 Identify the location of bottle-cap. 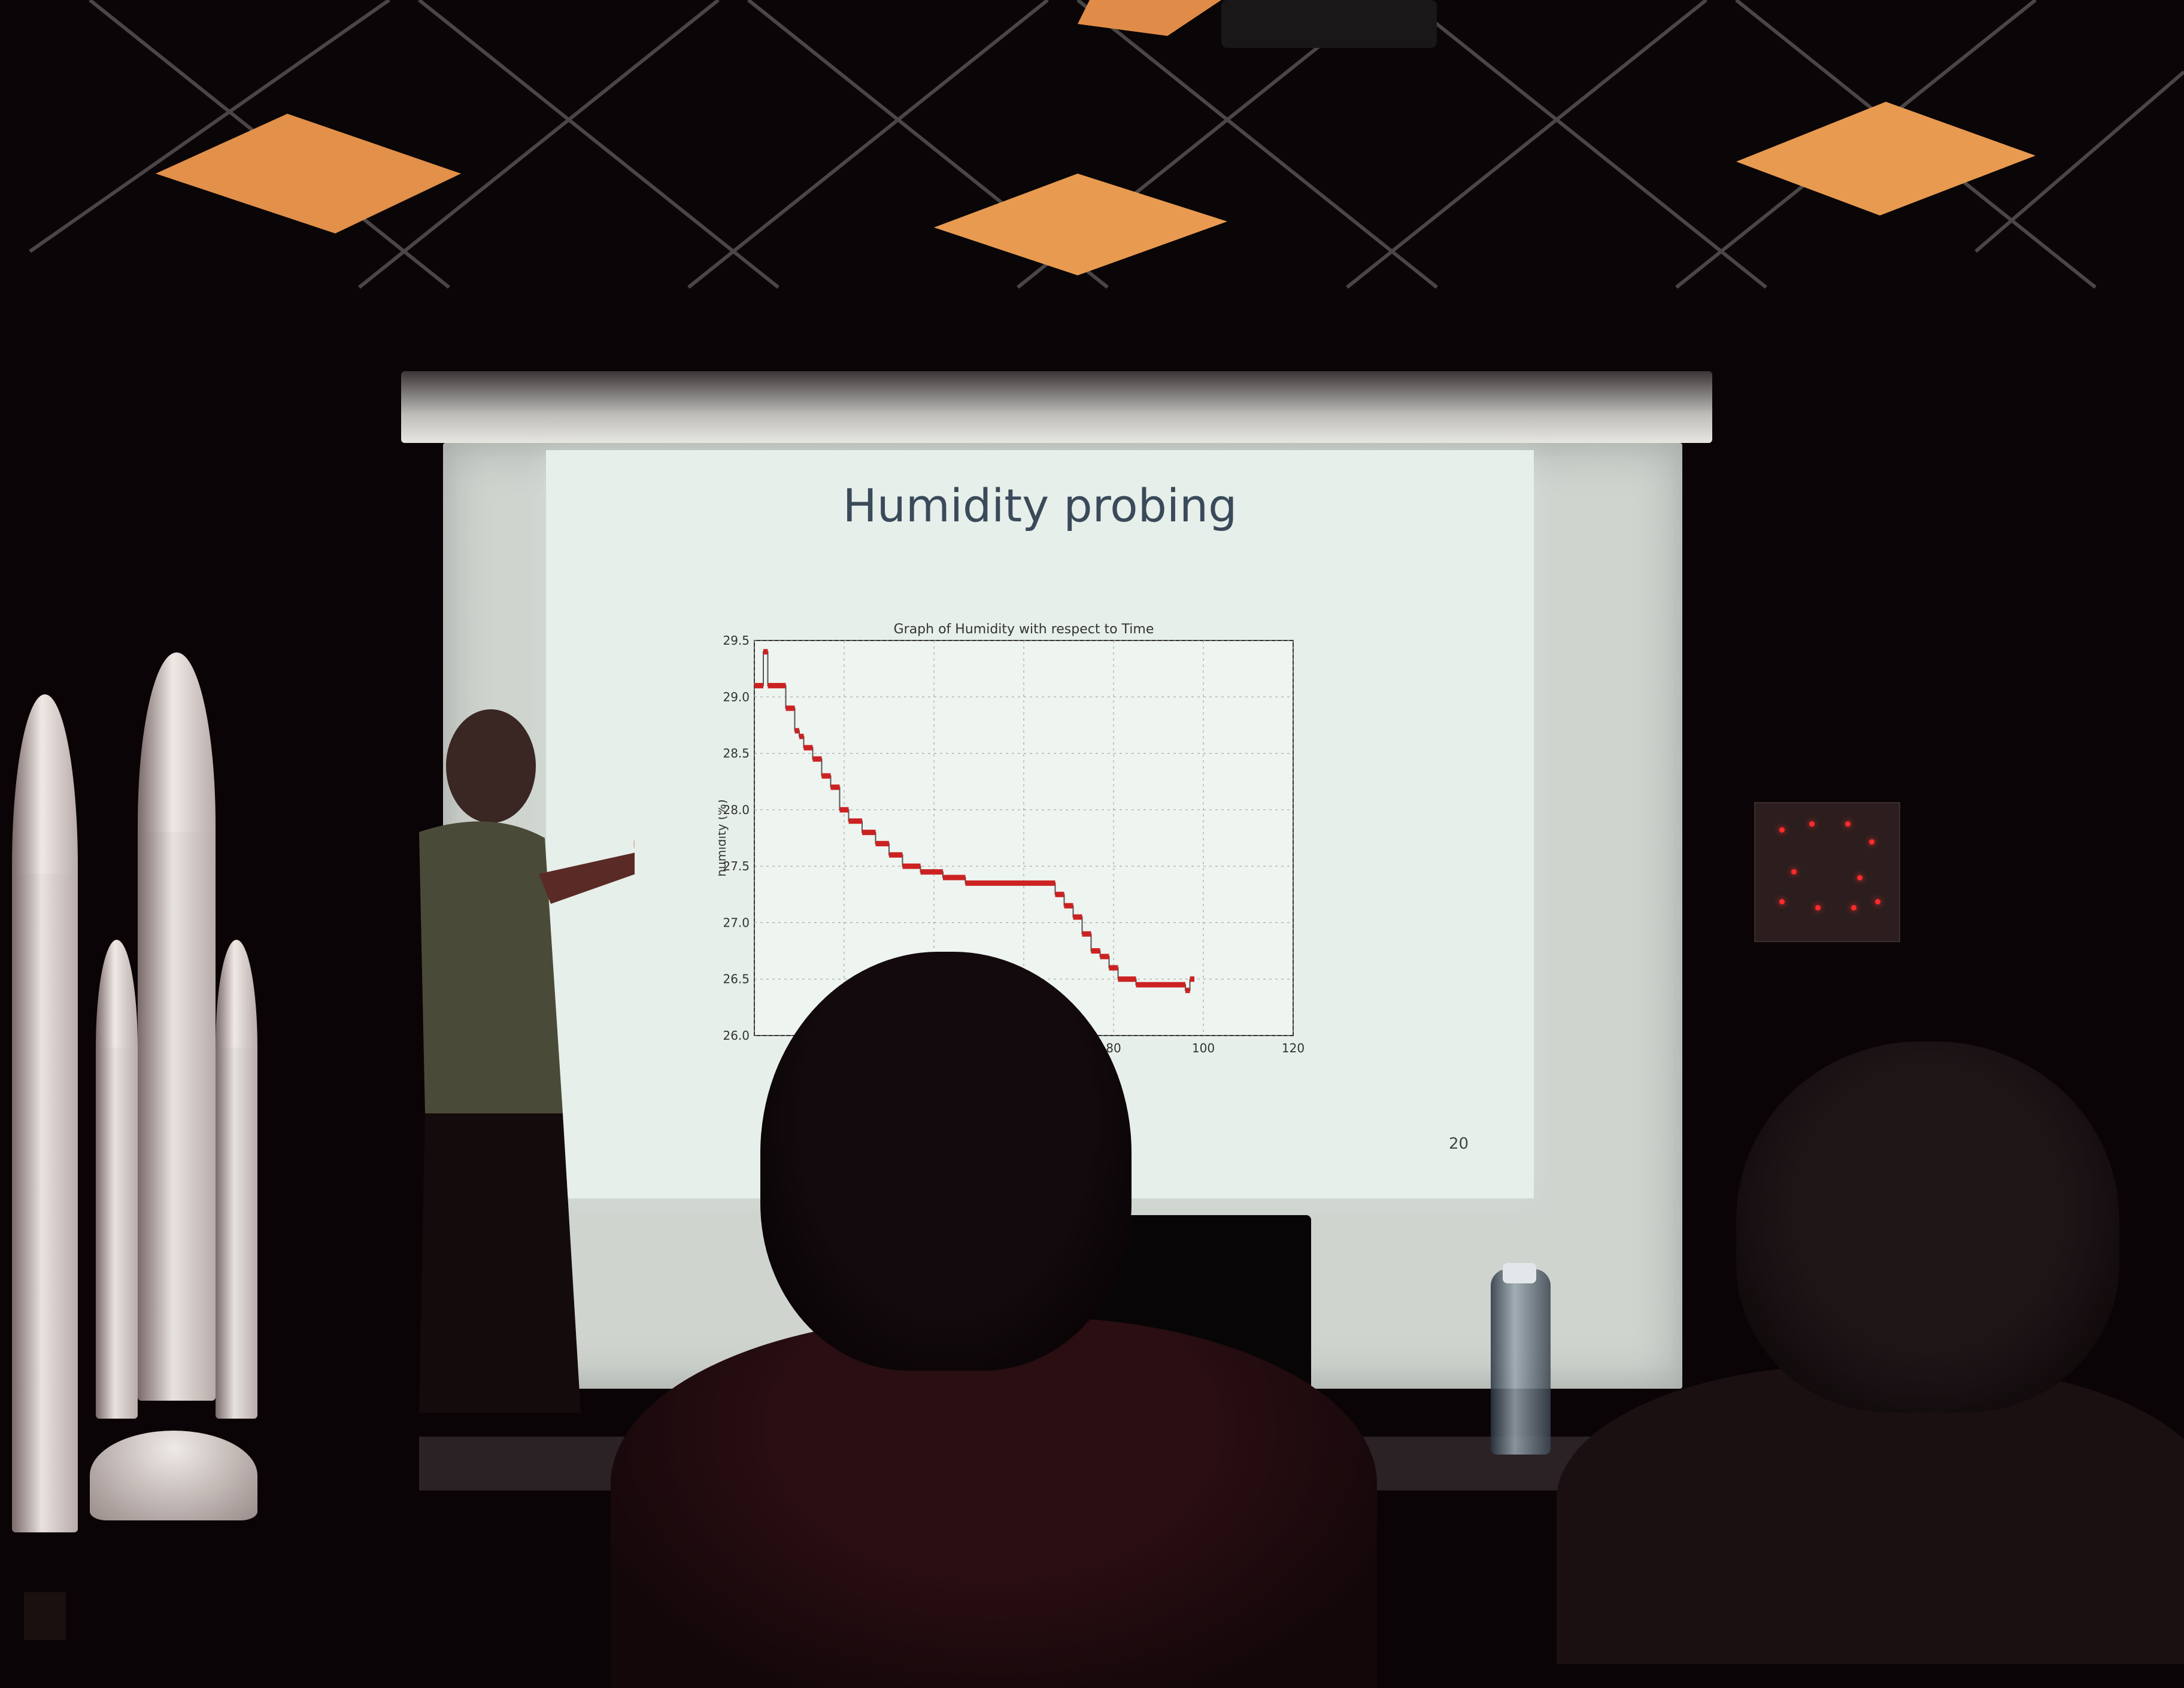
(1519, 1273).